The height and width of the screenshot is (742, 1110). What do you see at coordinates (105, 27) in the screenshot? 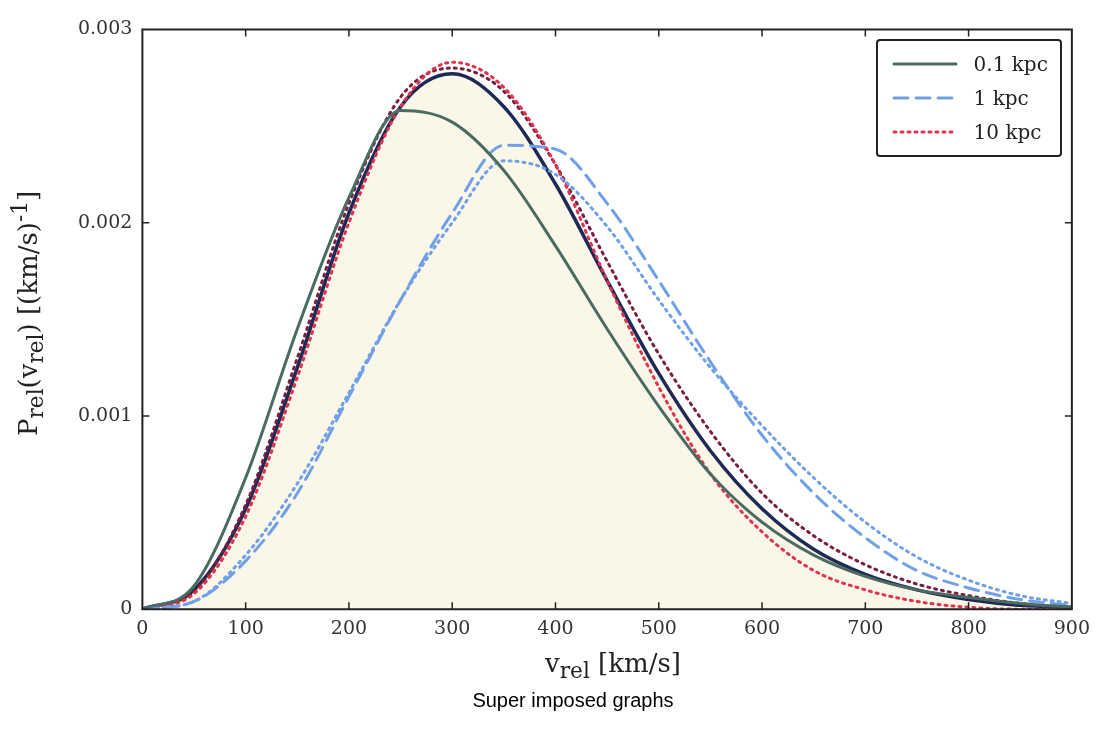
I see `y-tick-label: 0.003` at bounding box center [105, 27].